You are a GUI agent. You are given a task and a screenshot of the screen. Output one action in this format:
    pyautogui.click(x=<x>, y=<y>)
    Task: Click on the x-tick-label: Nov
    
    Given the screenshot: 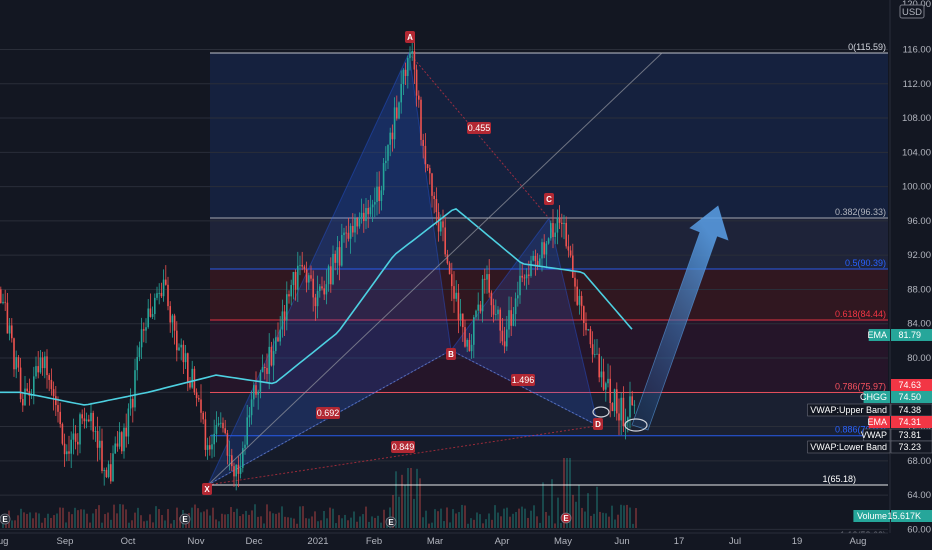 What is the action you would take?
    pyautogui.click(x=196, y=541)
    